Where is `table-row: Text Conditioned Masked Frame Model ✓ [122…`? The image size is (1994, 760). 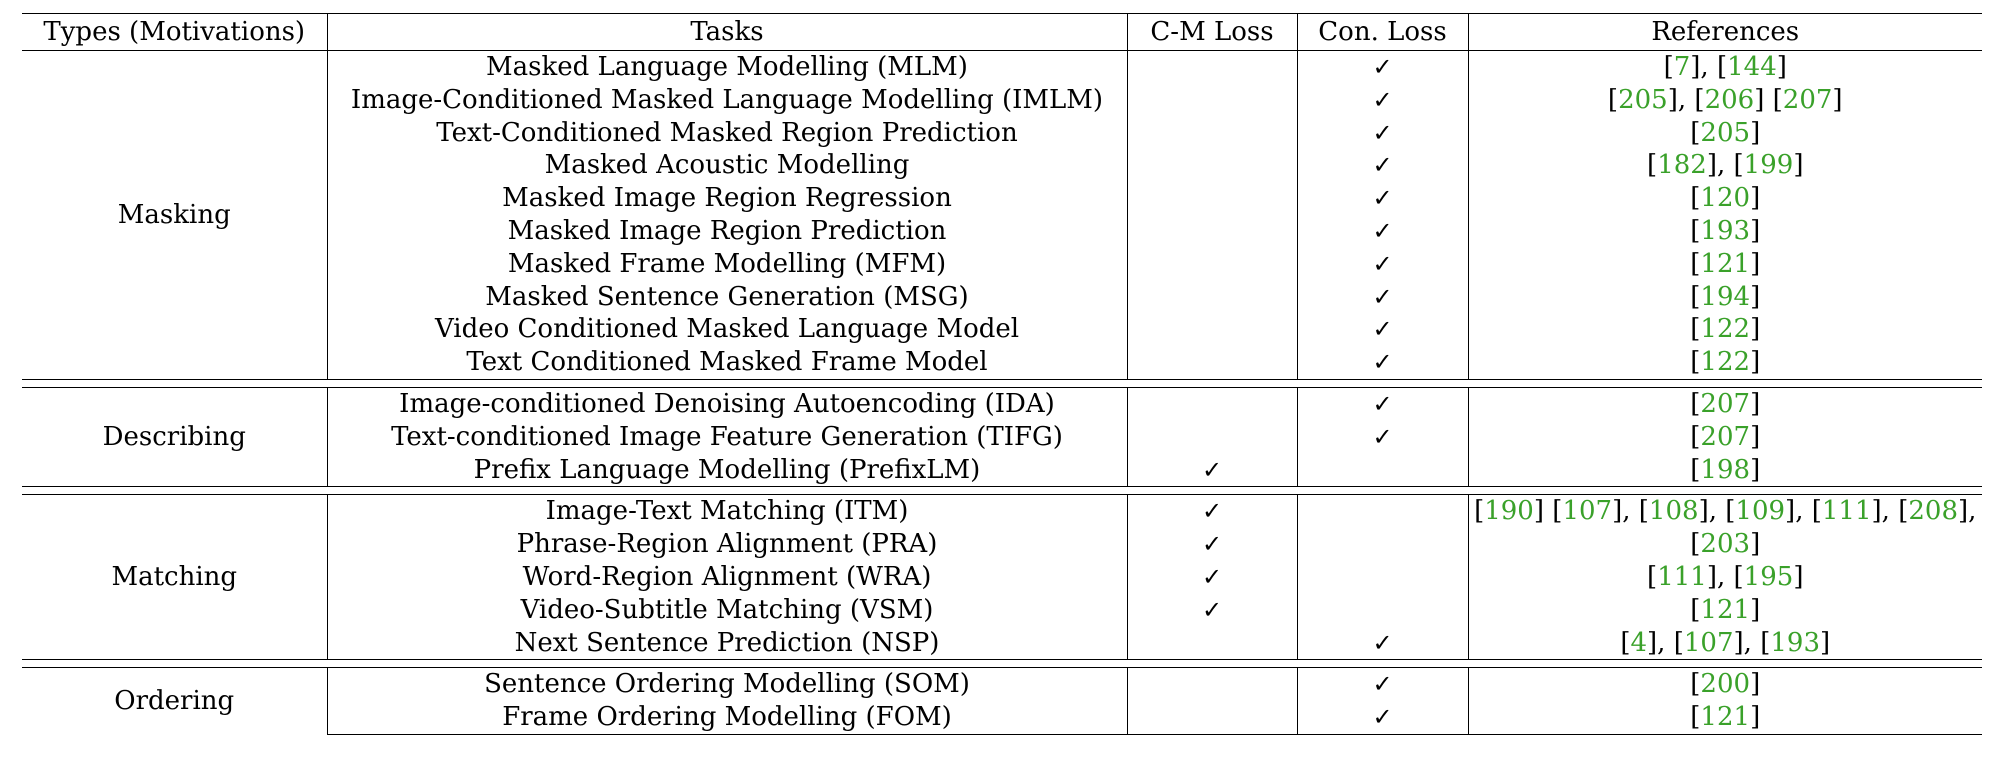 table-row: Text Conditioned Masked Frame Model ✓ [122… is located at coordinates (1002, 363).